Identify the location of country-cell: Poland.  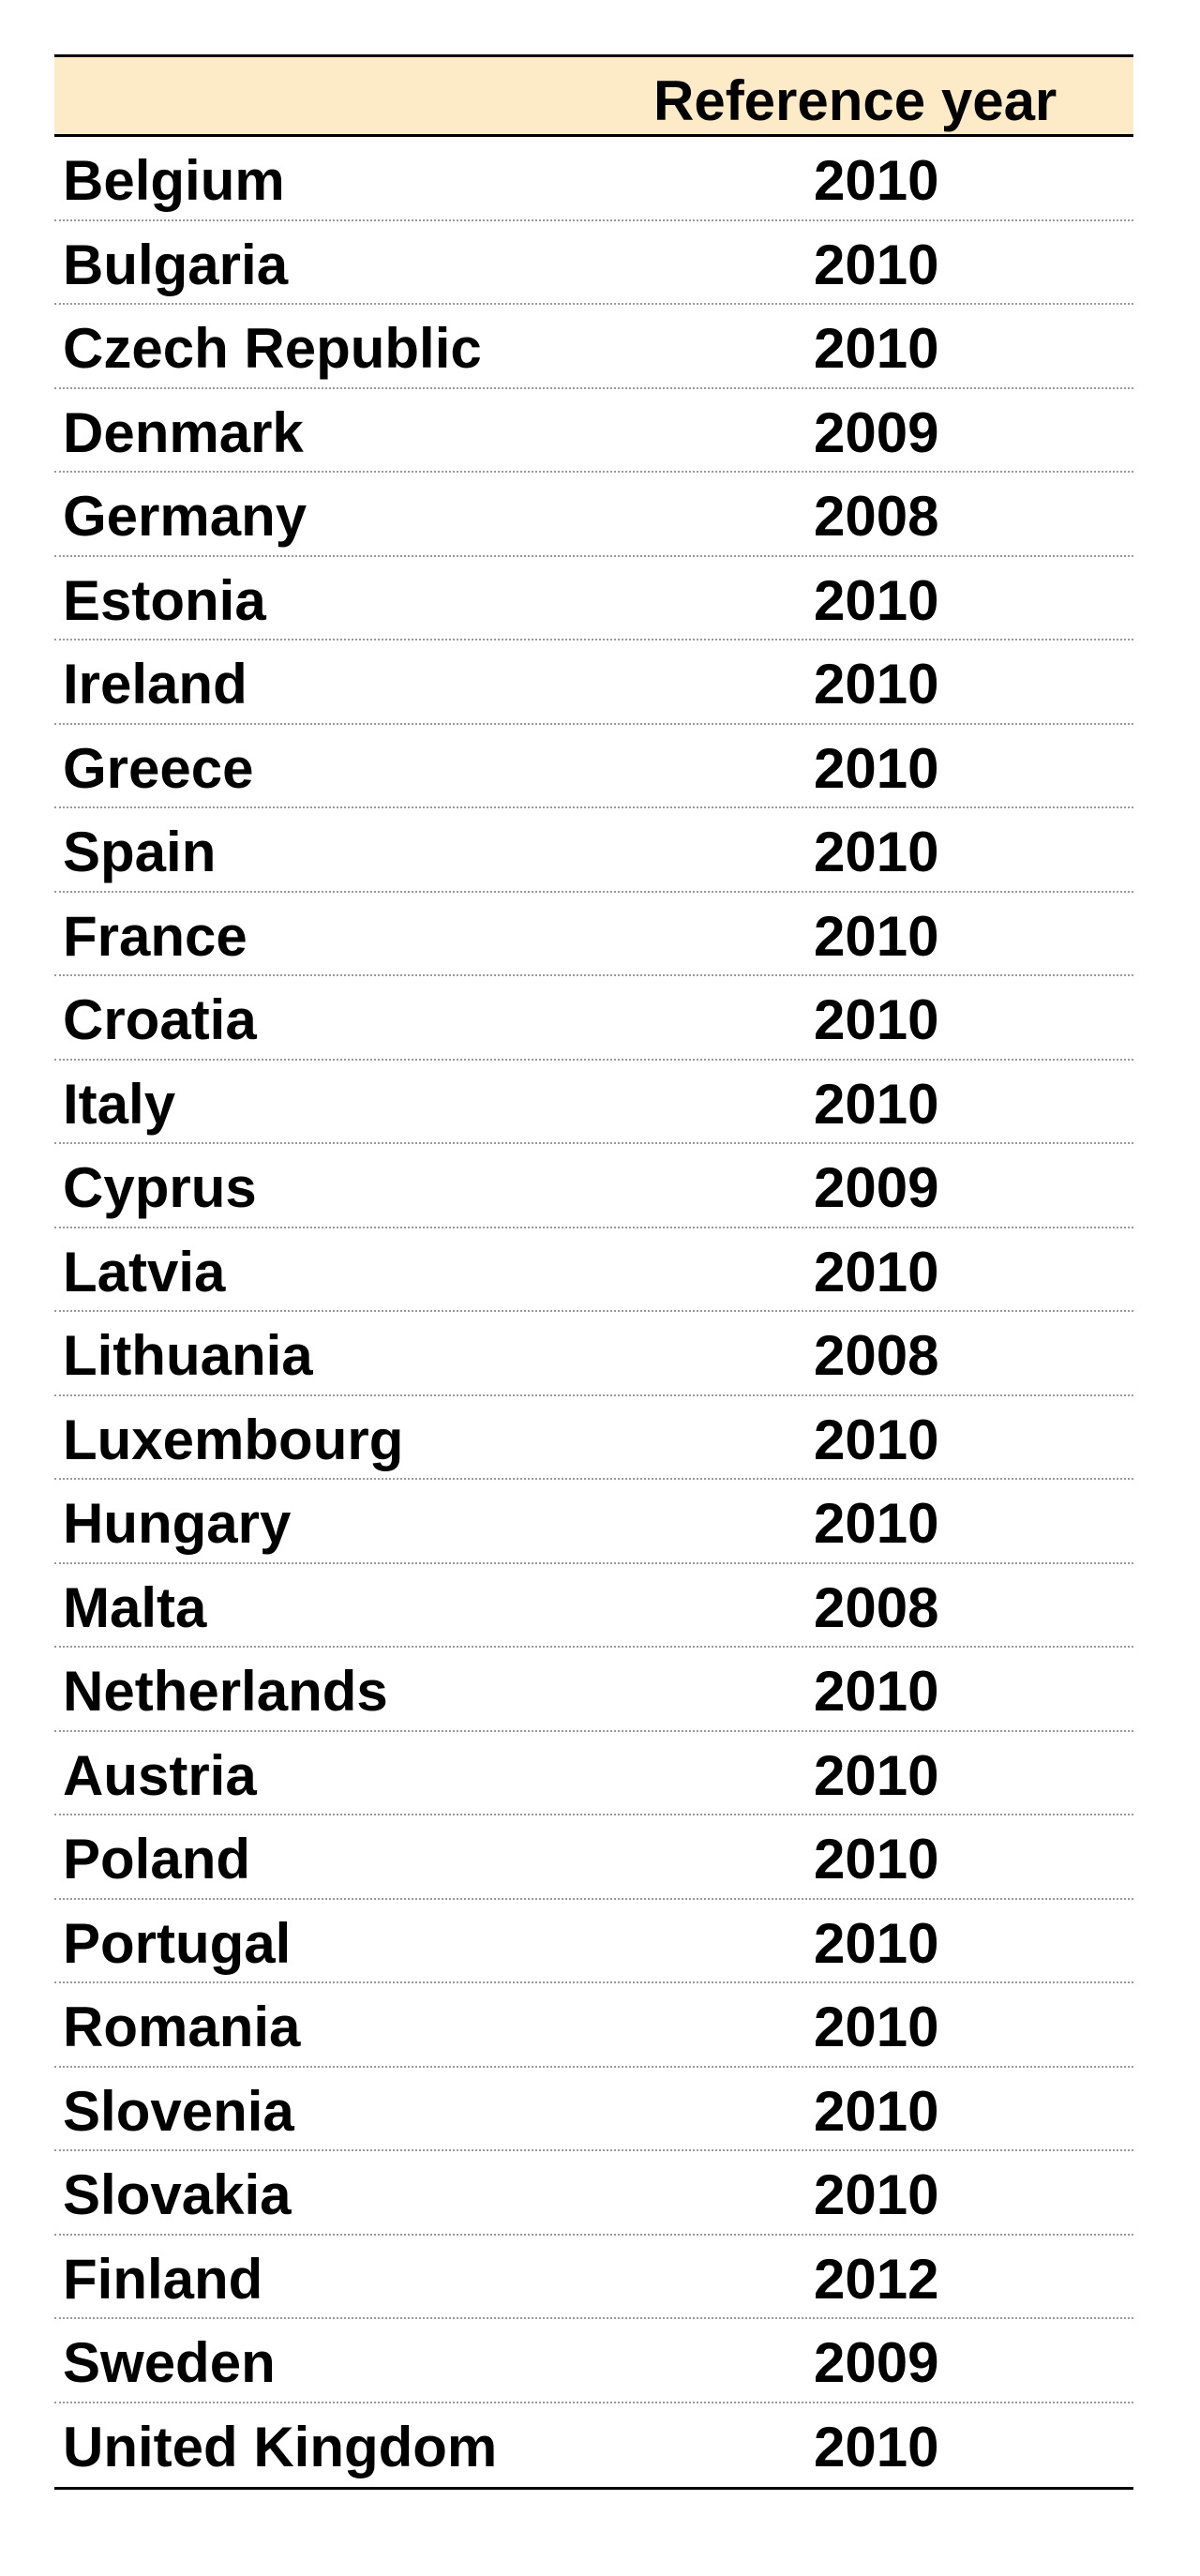
(157, 1859).